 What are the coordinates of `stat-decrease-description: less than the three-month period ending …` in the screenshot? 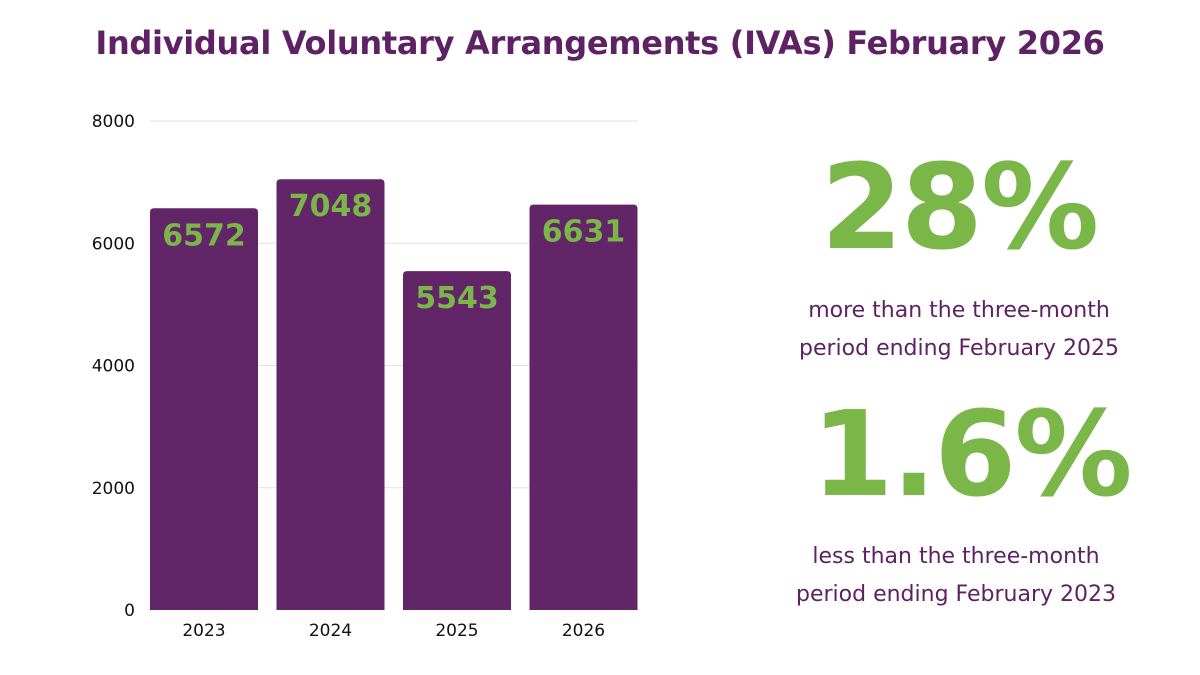 It's located at (956, 576).